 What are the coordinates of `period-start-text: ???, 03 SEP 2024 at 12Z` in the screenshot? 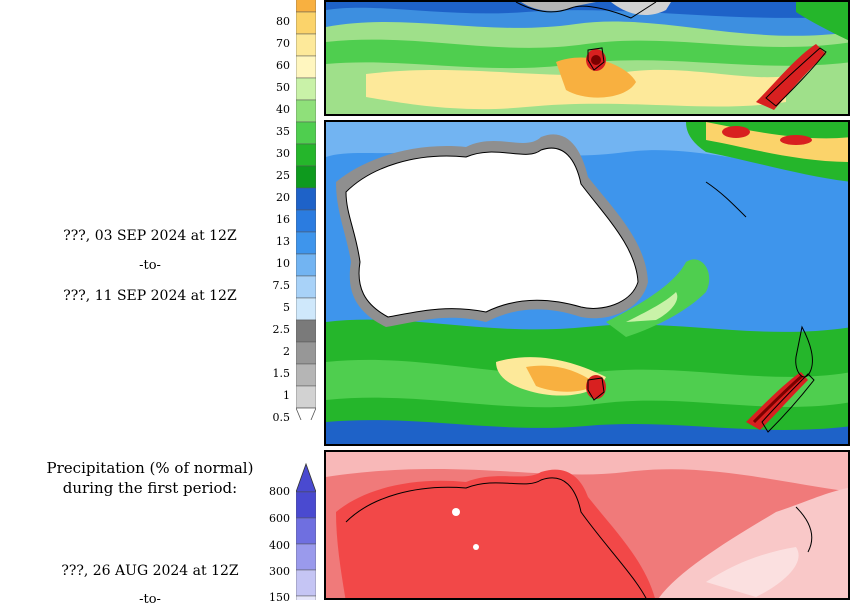 It's located at (150, 236).